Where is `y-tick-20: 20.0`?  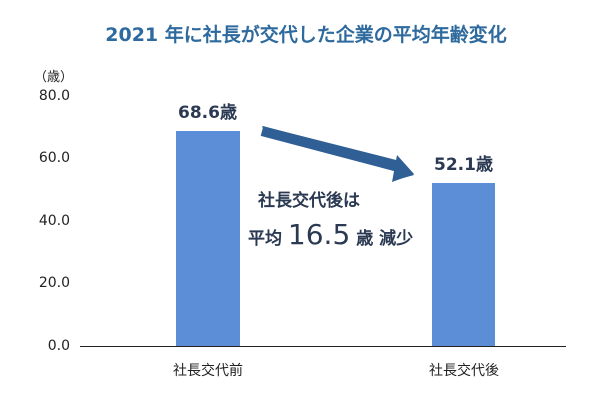
y-tick-20: 20.0 is located at coordinates (54, 283).